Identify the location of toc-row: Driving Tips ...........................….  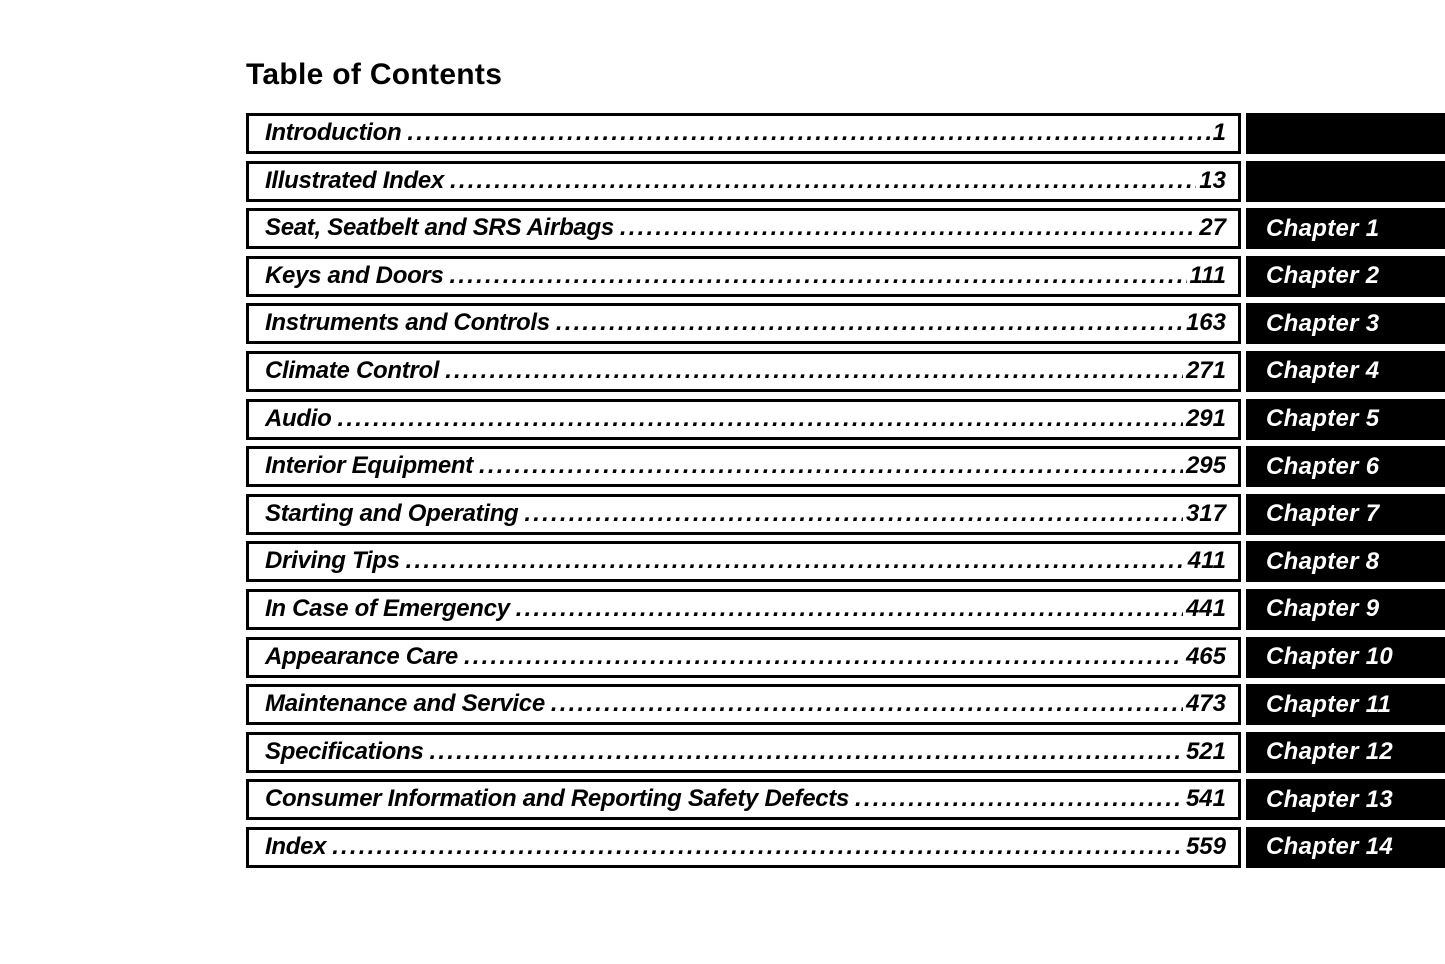
(722, 562).